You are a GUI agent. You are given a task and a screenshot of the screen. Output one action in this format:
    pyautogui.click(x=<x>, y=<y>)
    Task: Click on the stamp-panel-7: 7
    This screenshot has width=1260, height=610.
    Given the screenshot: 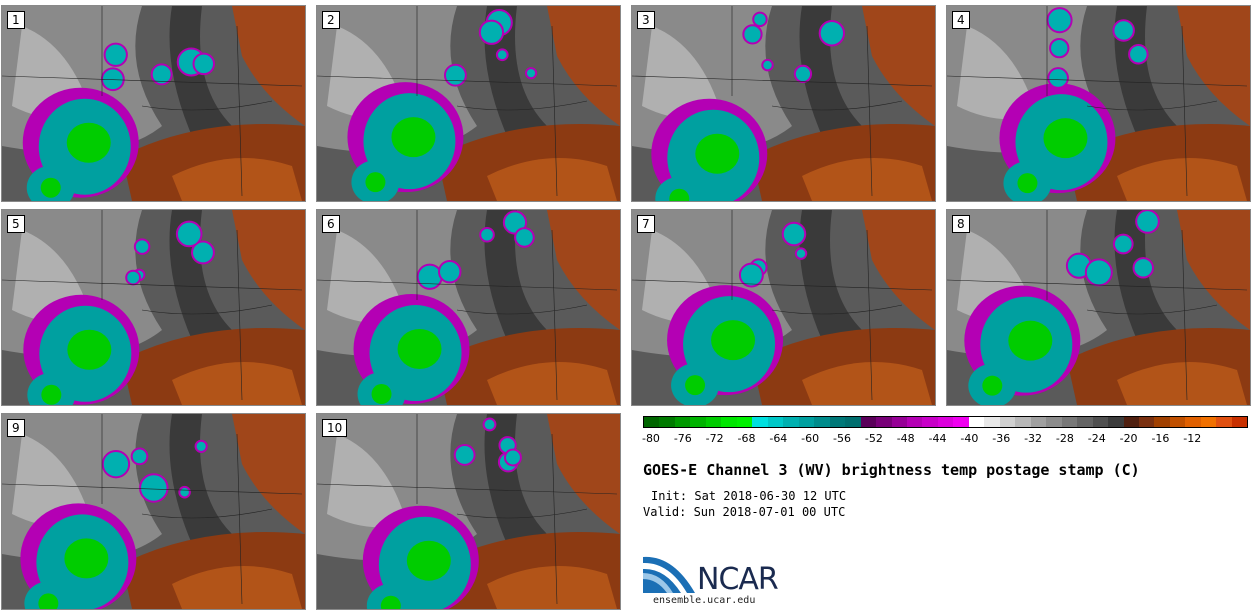 What is the action you would take?
    pyautogui.click(x=783, y=307)
    